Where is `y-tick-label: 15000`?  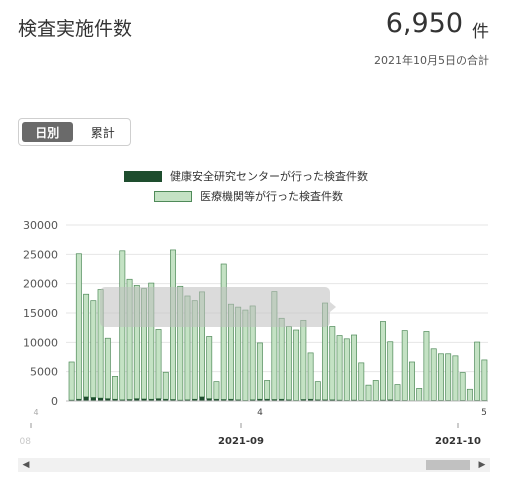 y-tick-label: 15000 is located at coordinates (40, 313).